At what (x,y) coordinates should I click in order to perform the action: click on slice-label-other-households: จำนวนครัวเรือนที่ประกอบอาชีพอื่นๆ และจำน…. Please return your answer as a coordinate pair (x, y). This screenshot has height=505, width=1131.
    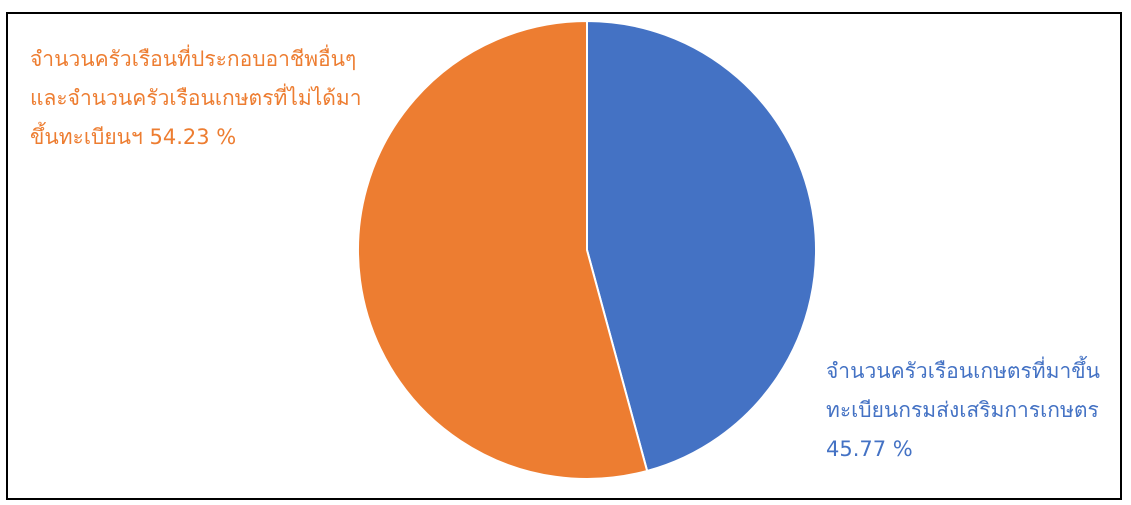
    Looking at the image, I should click on (196, 98).